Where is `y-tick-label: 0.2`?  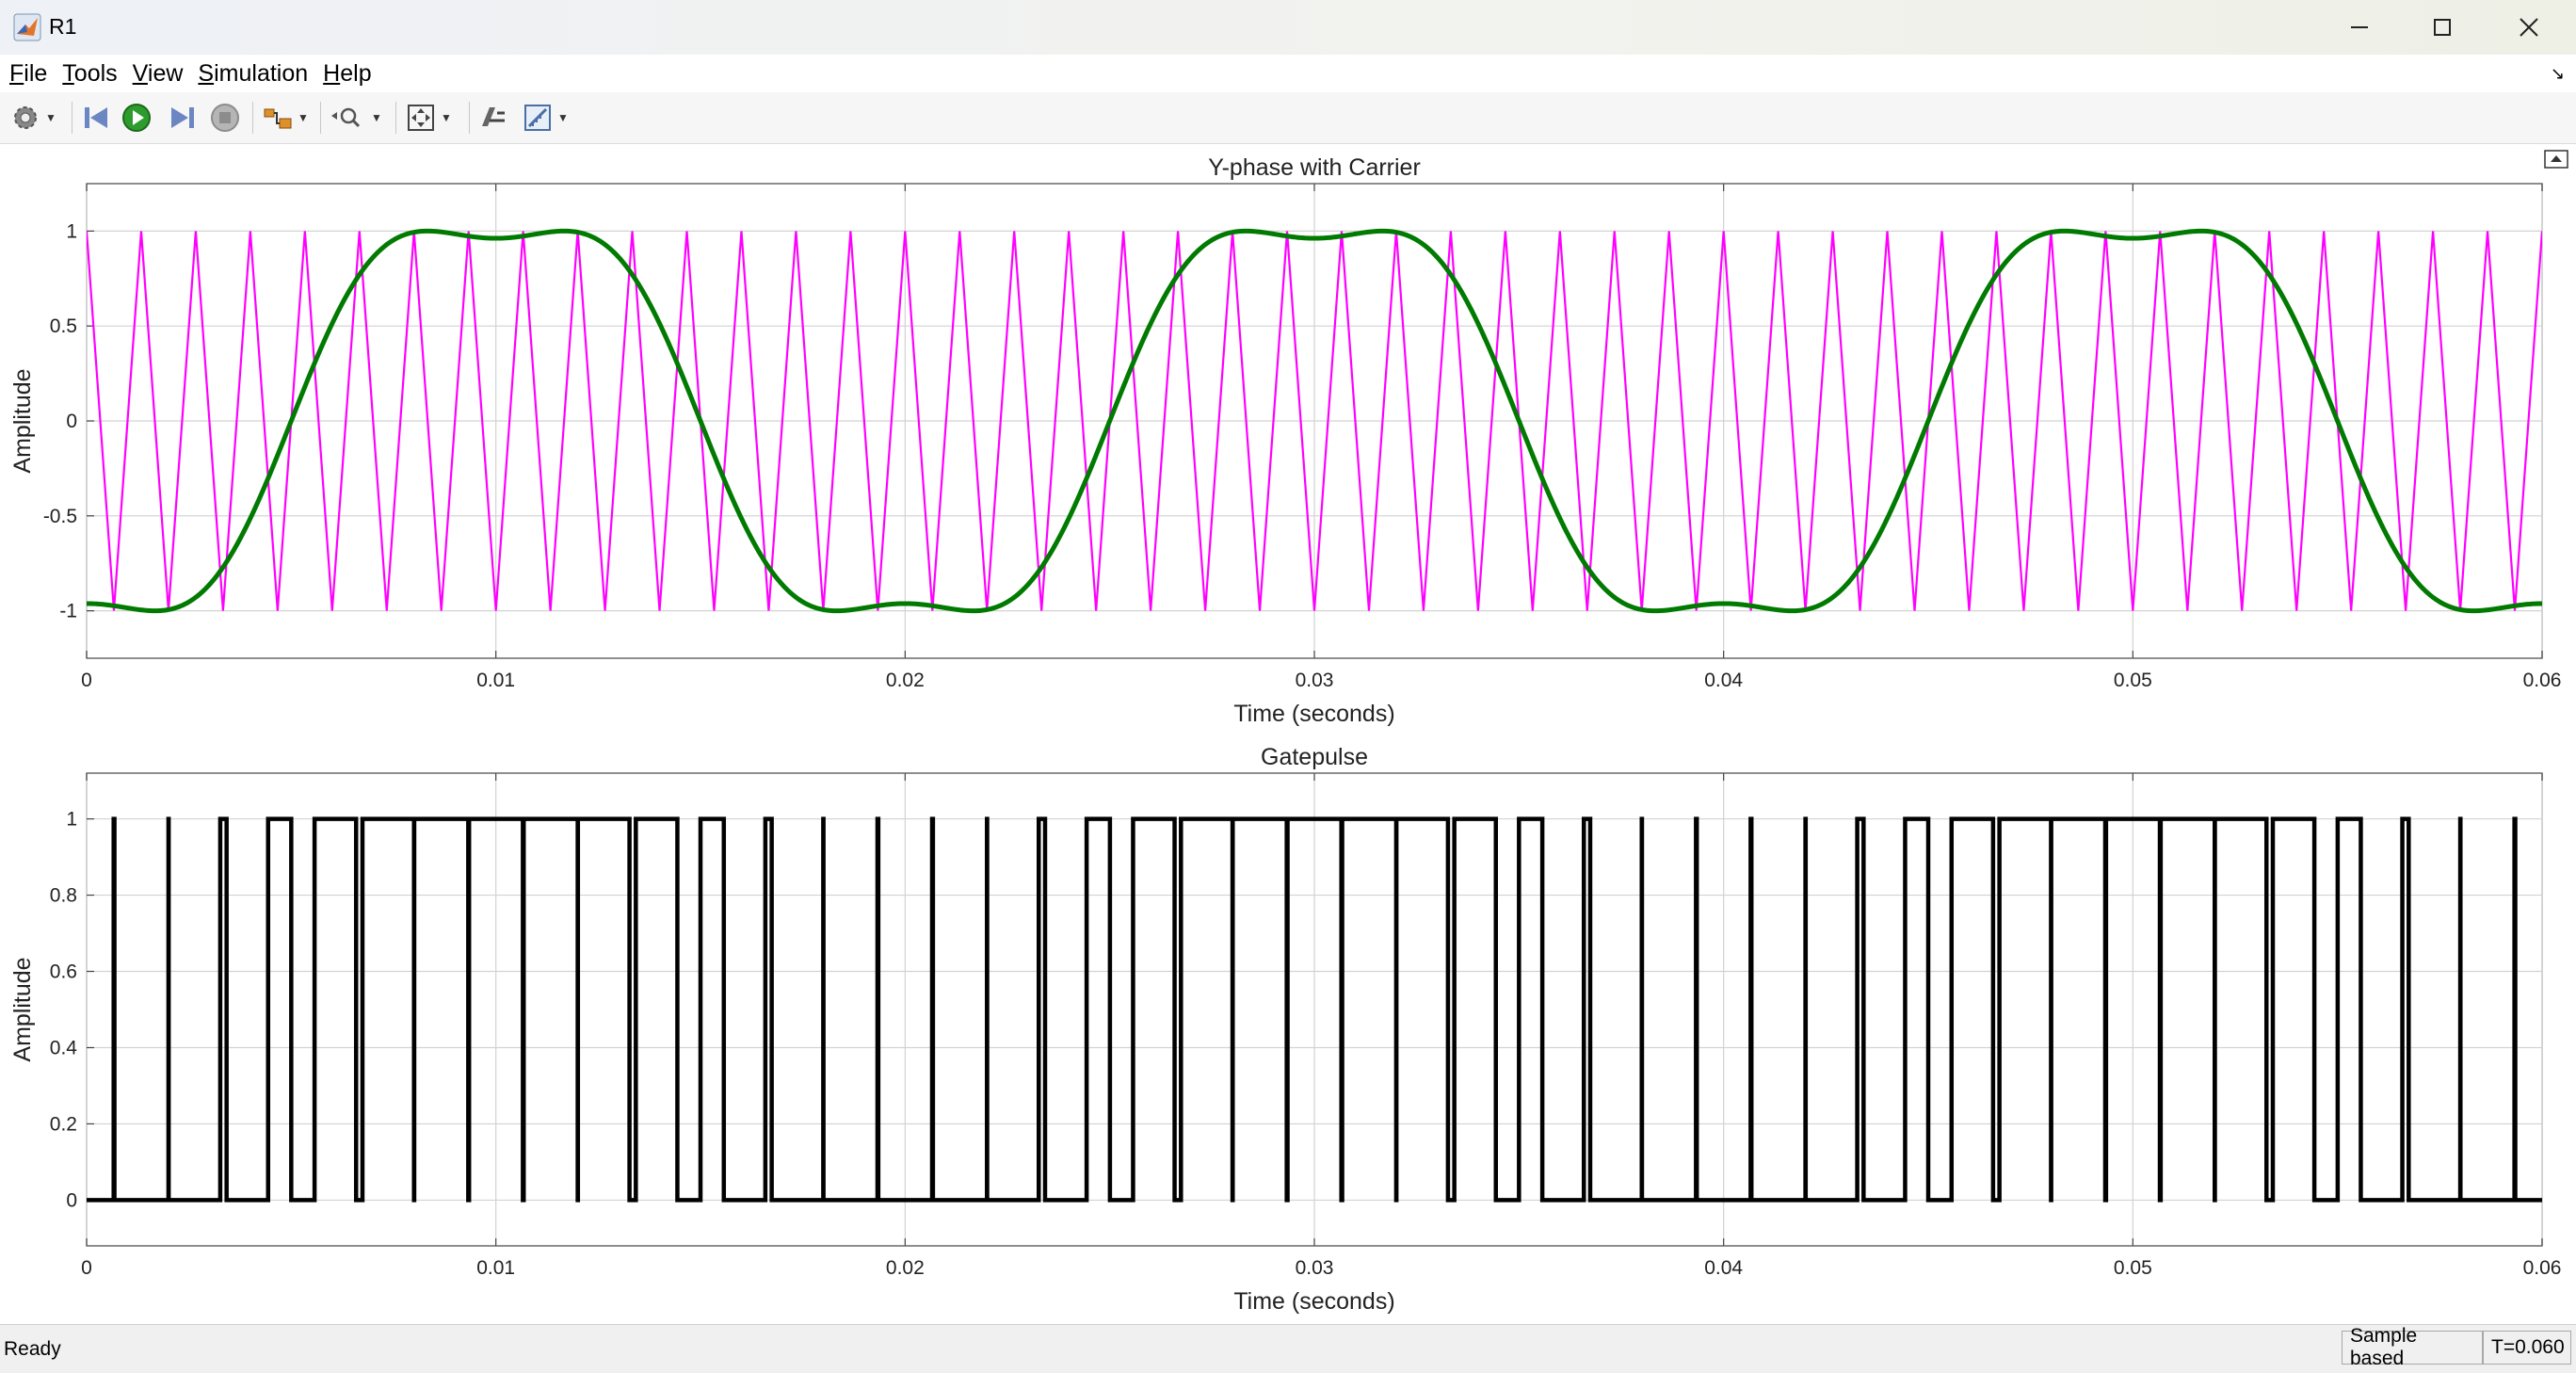
y-tick-label: 0.2 is located at coordinates (63, 1124).